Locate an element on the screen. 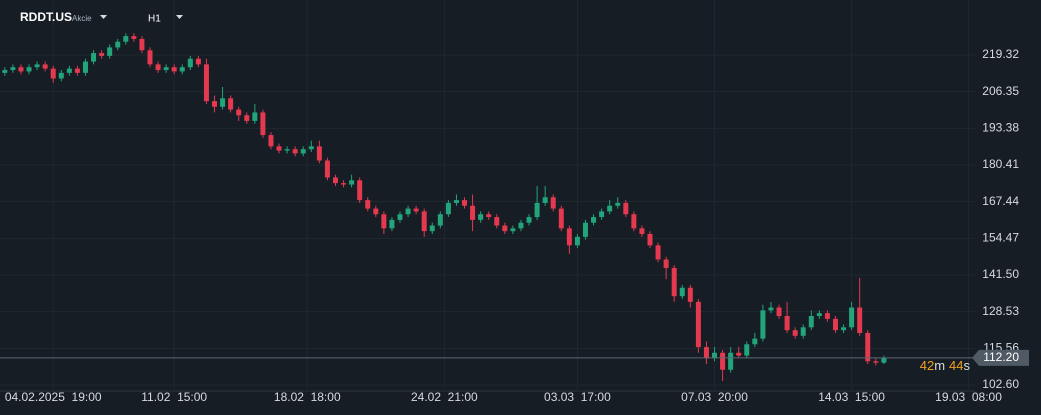  symbol-dropdown is located at coordinates (103, 17).